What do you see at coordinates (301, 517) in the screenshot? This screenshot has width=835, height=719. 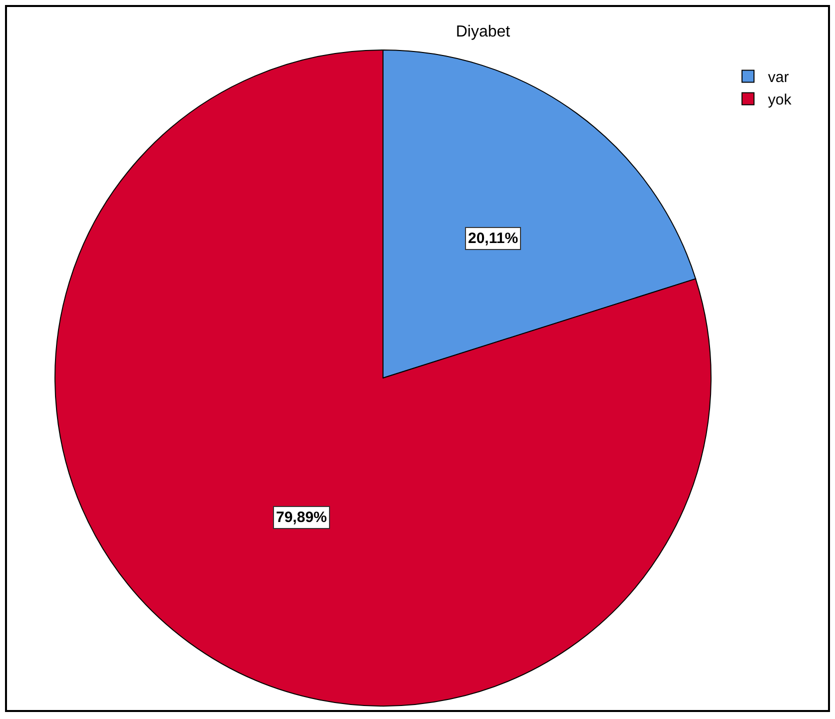 I see `data-label: 79,89%` at bounding box center [301, 517].